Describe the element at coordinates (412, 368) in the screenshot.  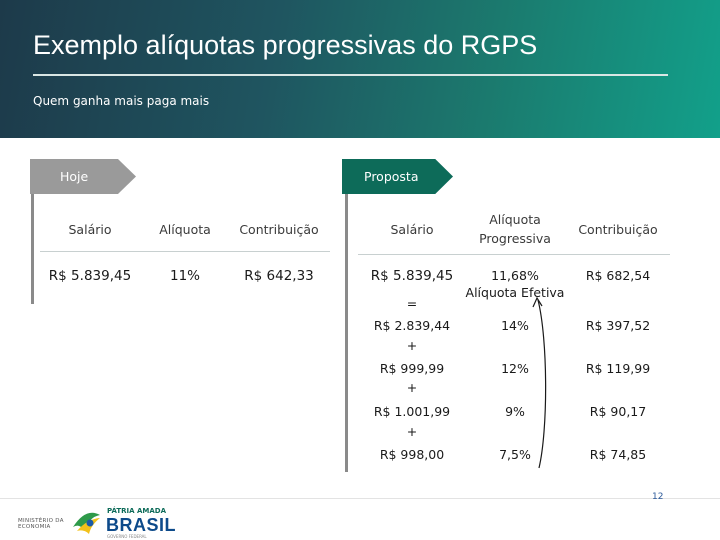
I see `proposta-row-salario: R$ 999,99` at that location.